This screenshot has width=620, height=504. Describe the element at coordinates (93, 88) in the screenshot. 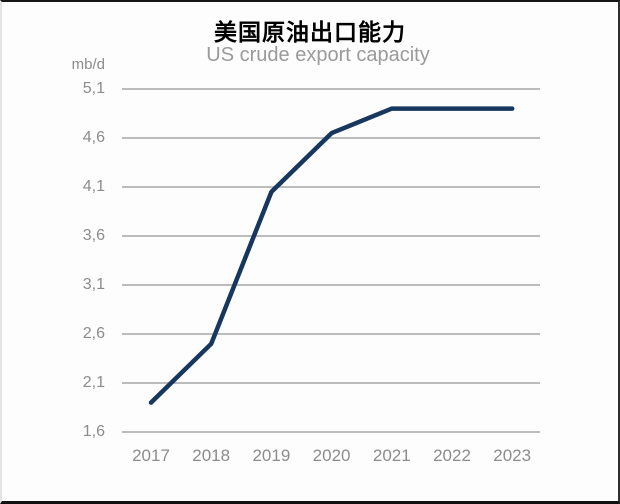

I see `y-tick-label: 5,1` at that location.